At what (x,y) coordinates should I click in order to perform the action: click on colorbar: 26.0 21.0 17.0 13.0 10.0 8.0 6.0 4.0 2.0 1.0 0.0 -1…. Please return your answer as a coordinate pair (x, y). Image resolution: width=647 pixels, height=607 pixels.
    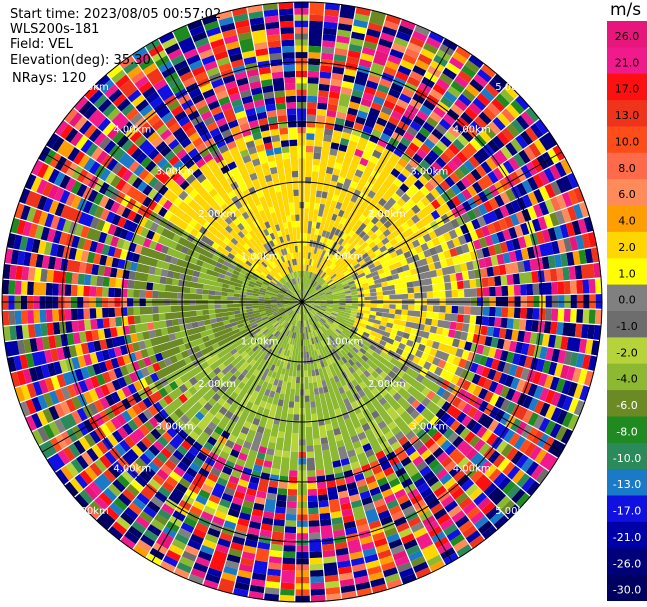
    Looking at the image, I should click on (627, 311).